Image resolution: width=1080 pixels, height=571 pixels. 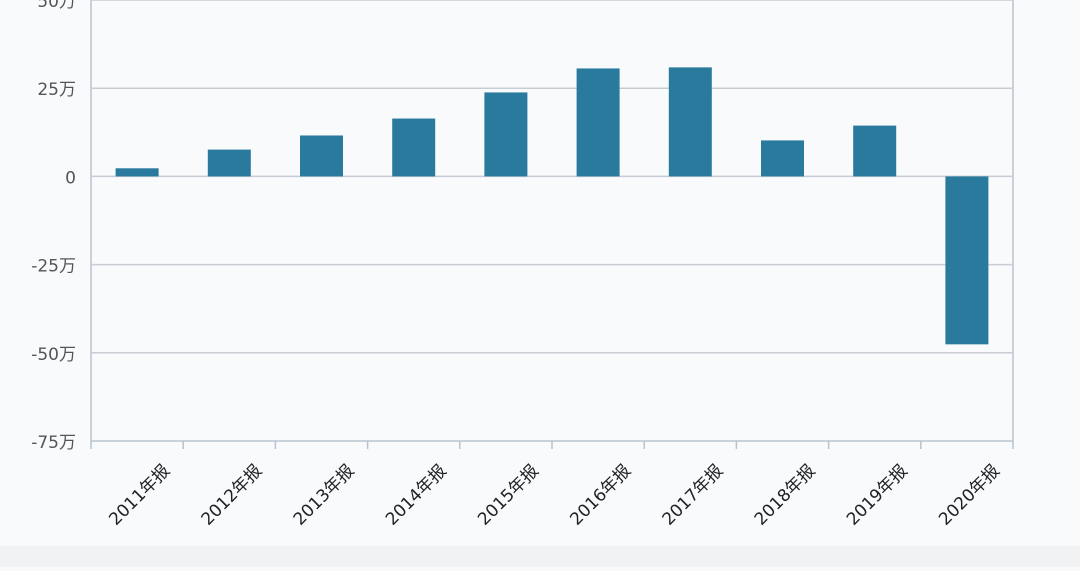 I want to click on y-tick-label: -25万, so click(x=53, y=267).